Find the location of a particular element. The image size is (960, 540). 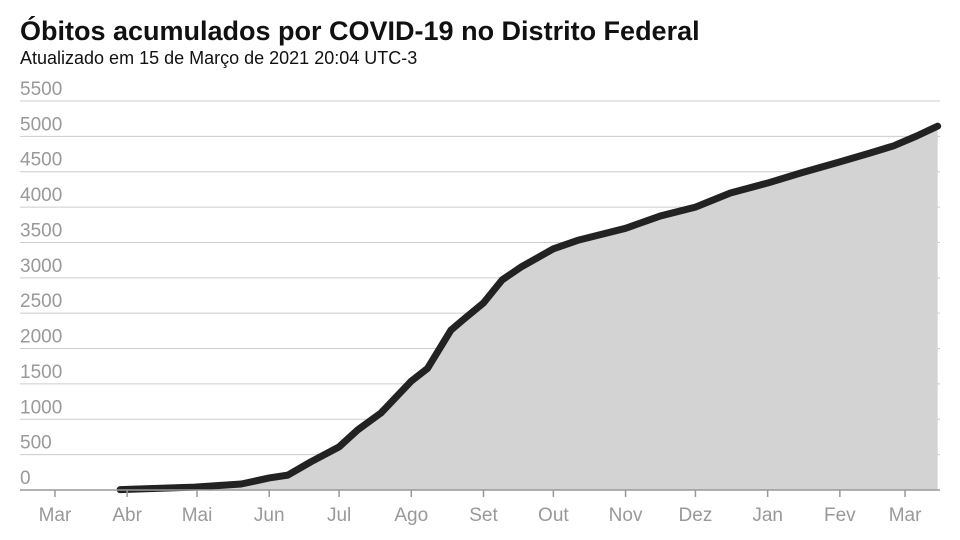

y-tick-label: 4000 is located at coordinates (41, 195).